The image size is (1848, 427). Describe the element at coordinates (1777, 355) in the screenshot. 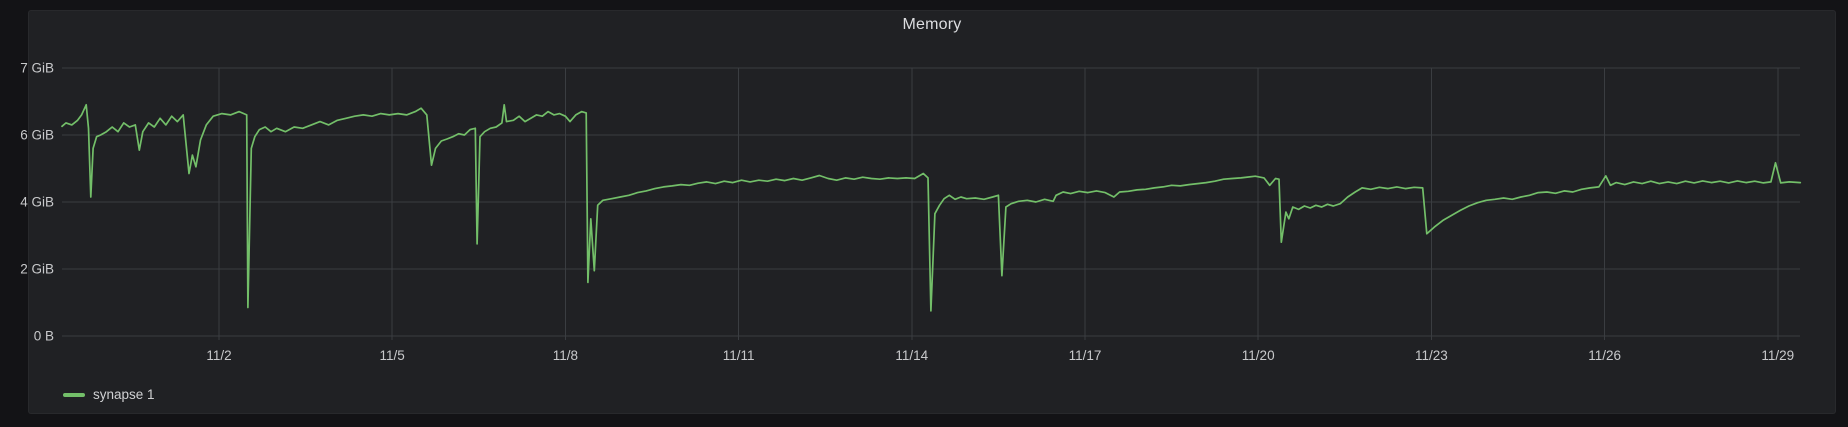

I see `x-axis-tick-label: 11/29` at that location.